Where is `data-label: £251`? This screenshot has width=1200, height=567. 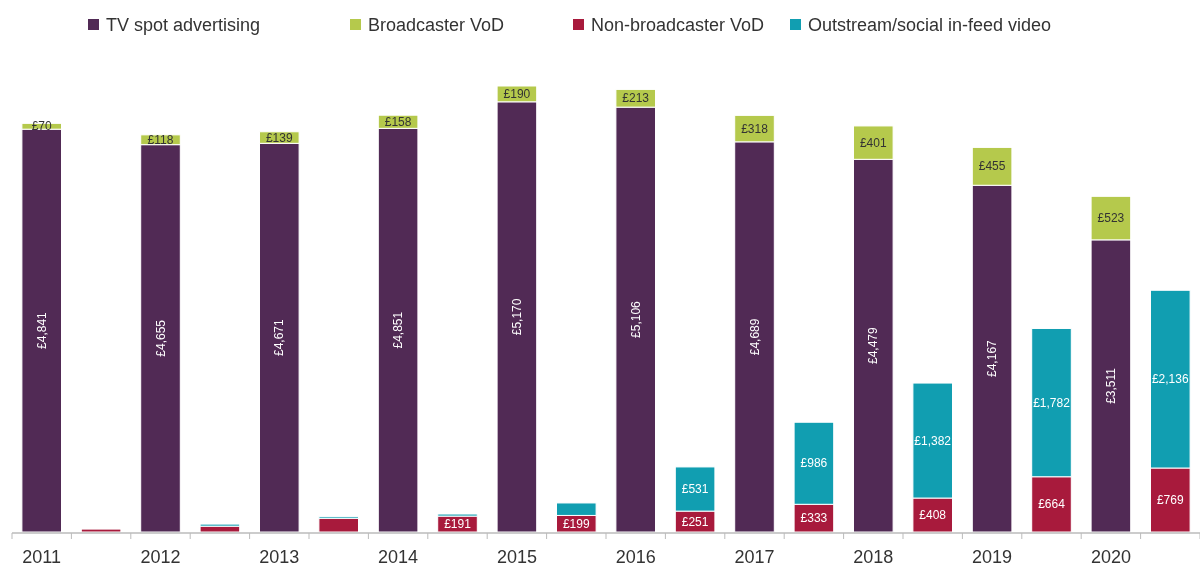 data-label: £251 is located at coordinates (695, 521).